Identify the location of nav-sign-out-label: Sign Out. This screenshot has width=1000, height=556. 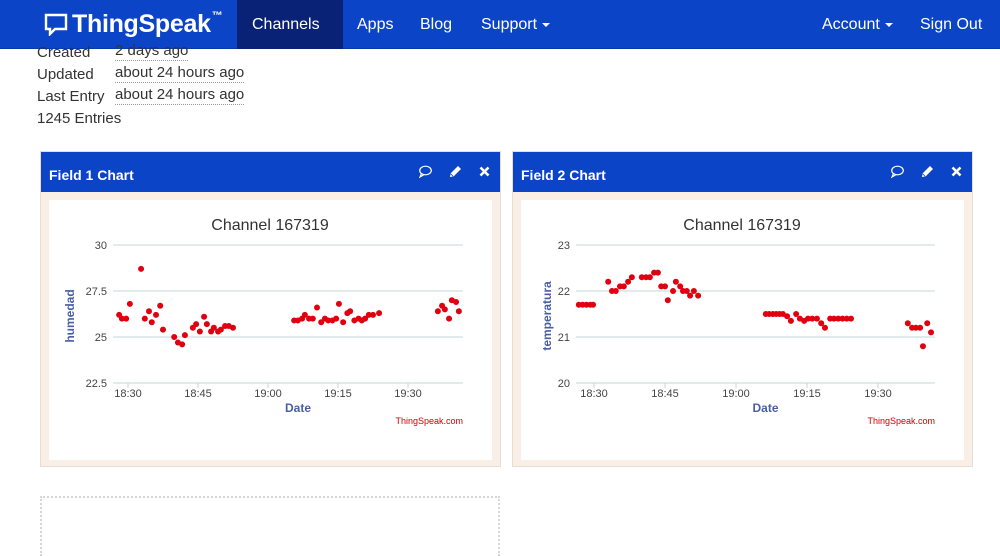
(951, 24).